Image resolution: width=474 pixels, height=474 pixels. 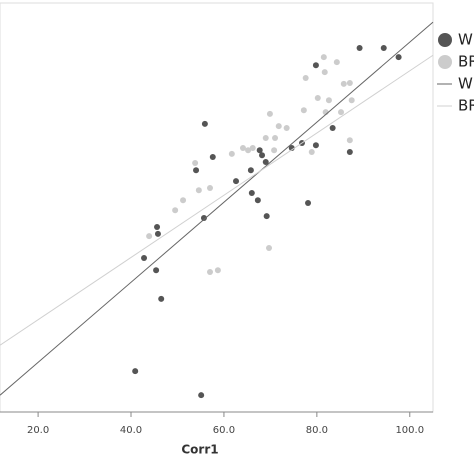 What do you see at coordinates (224, 430) in the screenshot?
I see `x-tick-label: 60.0` at bounding box center [224, 430].